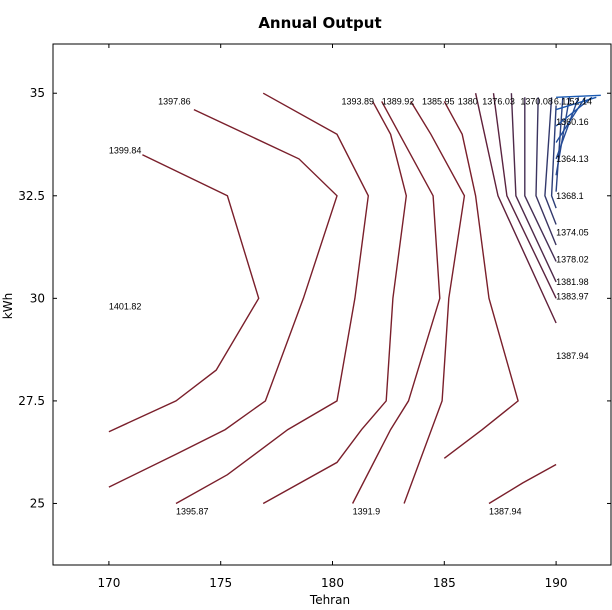 This screenshot has width=612, height=610. I want to click on y-tick-label: 32.5, so click(31, 196).